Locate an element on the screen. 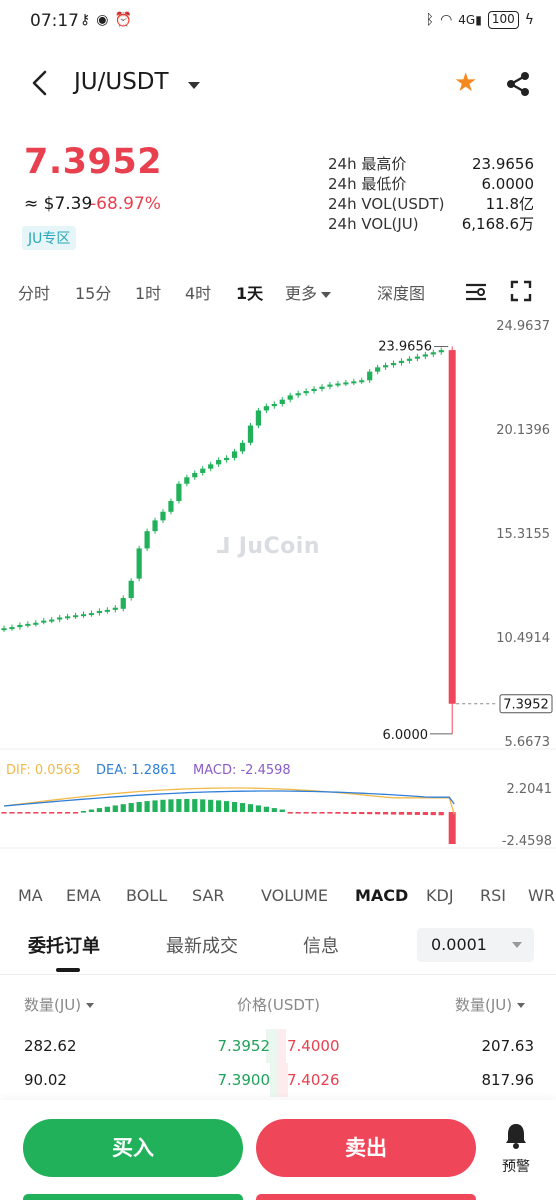 The height and width of the screenshot is (1200, 556). precision-select: 0.0001 is located at coordinates (475, 945).